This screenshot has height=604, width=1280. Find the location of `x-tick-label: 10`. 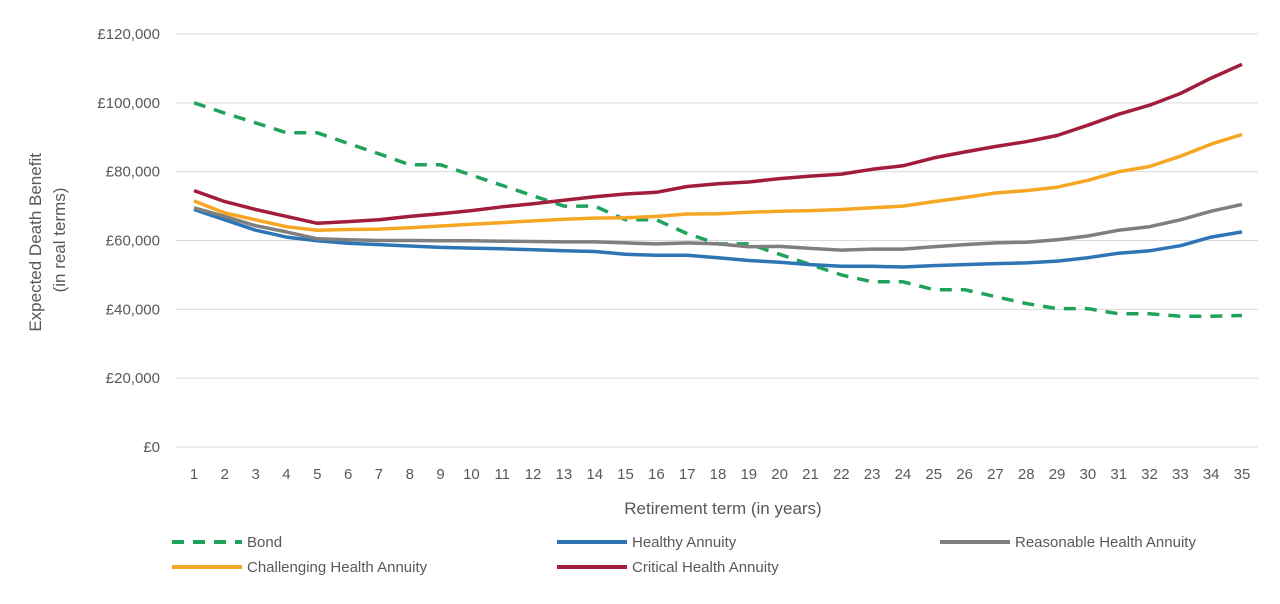

x-tick-label: 10 is located at coordinates (471, 474).